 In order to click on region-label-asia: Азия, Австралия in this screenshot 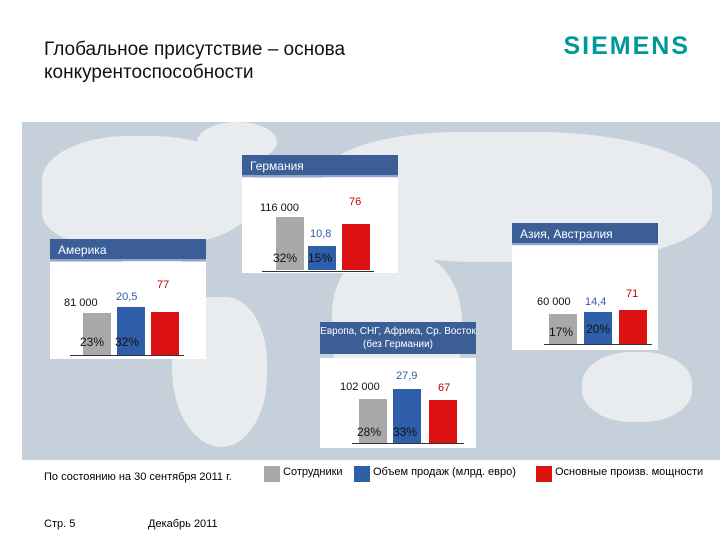, I will do `click(585, 234)`.